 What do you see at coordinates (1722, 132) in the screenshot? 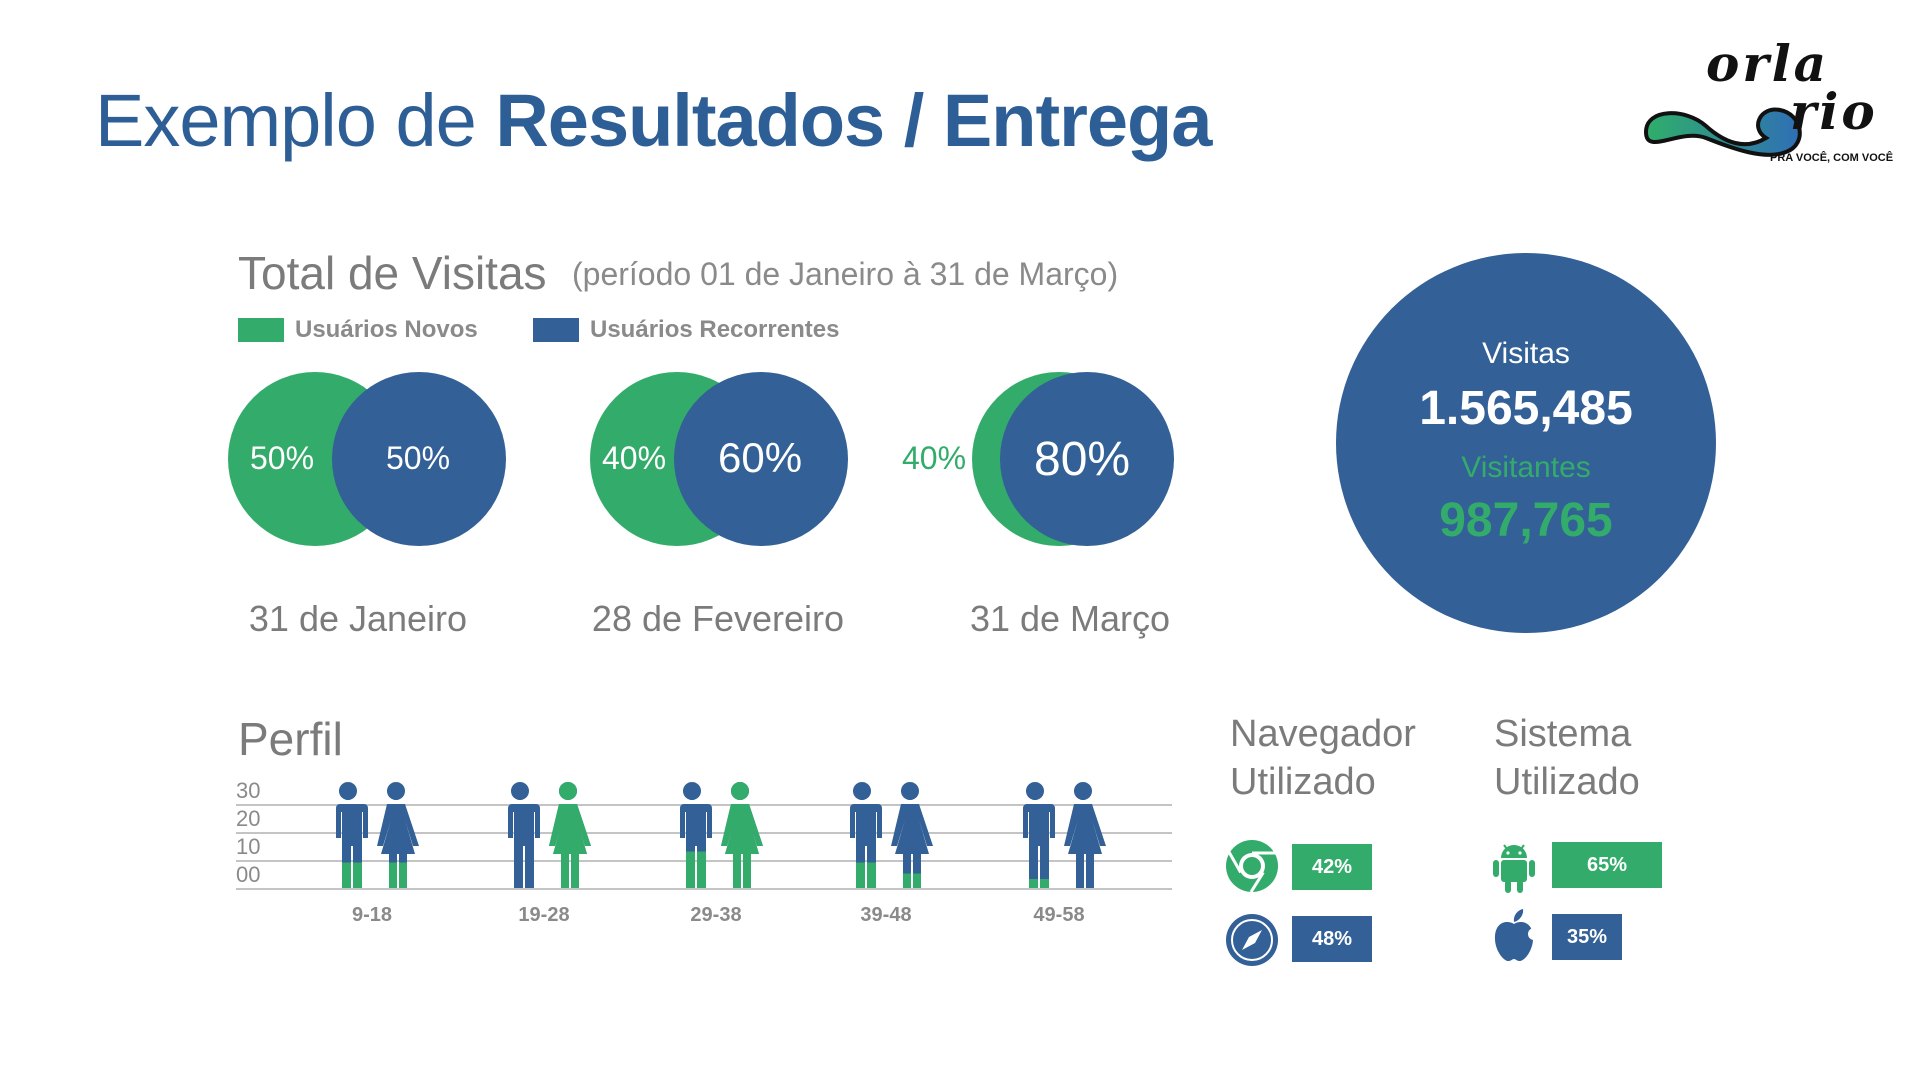
I see `logo-mark` at bounding box center [1722, 132].